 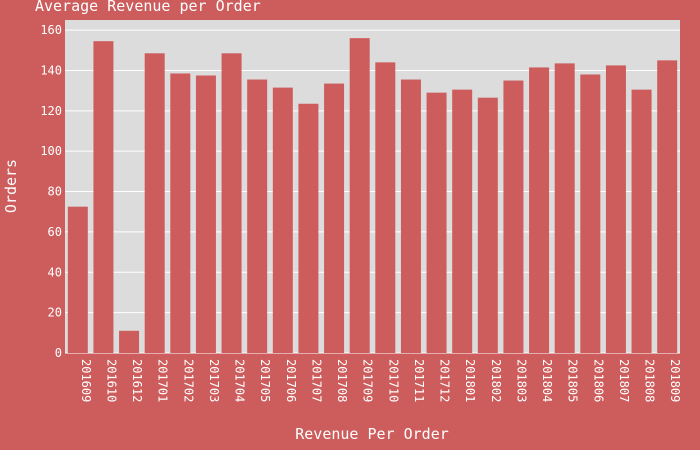 What do you see at coordinates (51, 151) in the screenshot?
I see `y-tick-label: 100` at bounding box center [51, 151].